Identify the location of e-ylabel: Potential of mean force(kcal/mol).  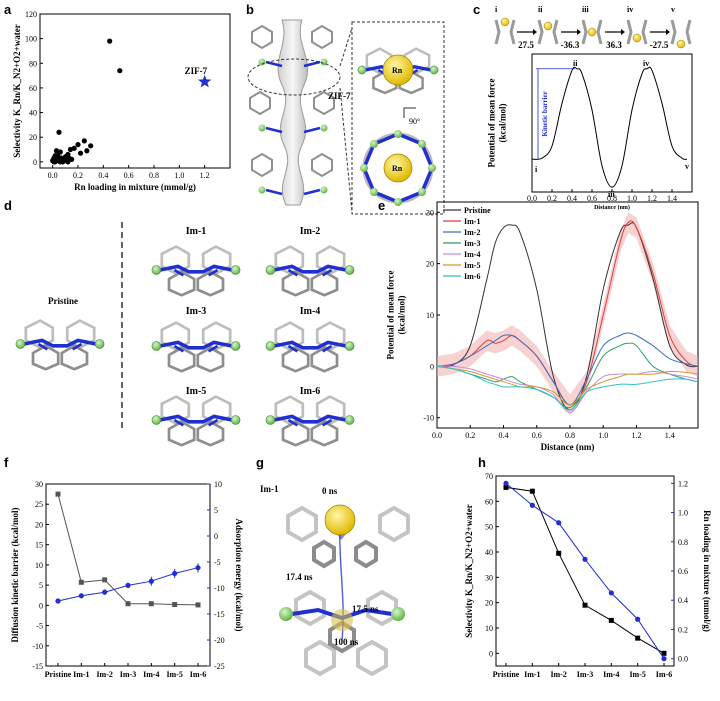
(396, 314).